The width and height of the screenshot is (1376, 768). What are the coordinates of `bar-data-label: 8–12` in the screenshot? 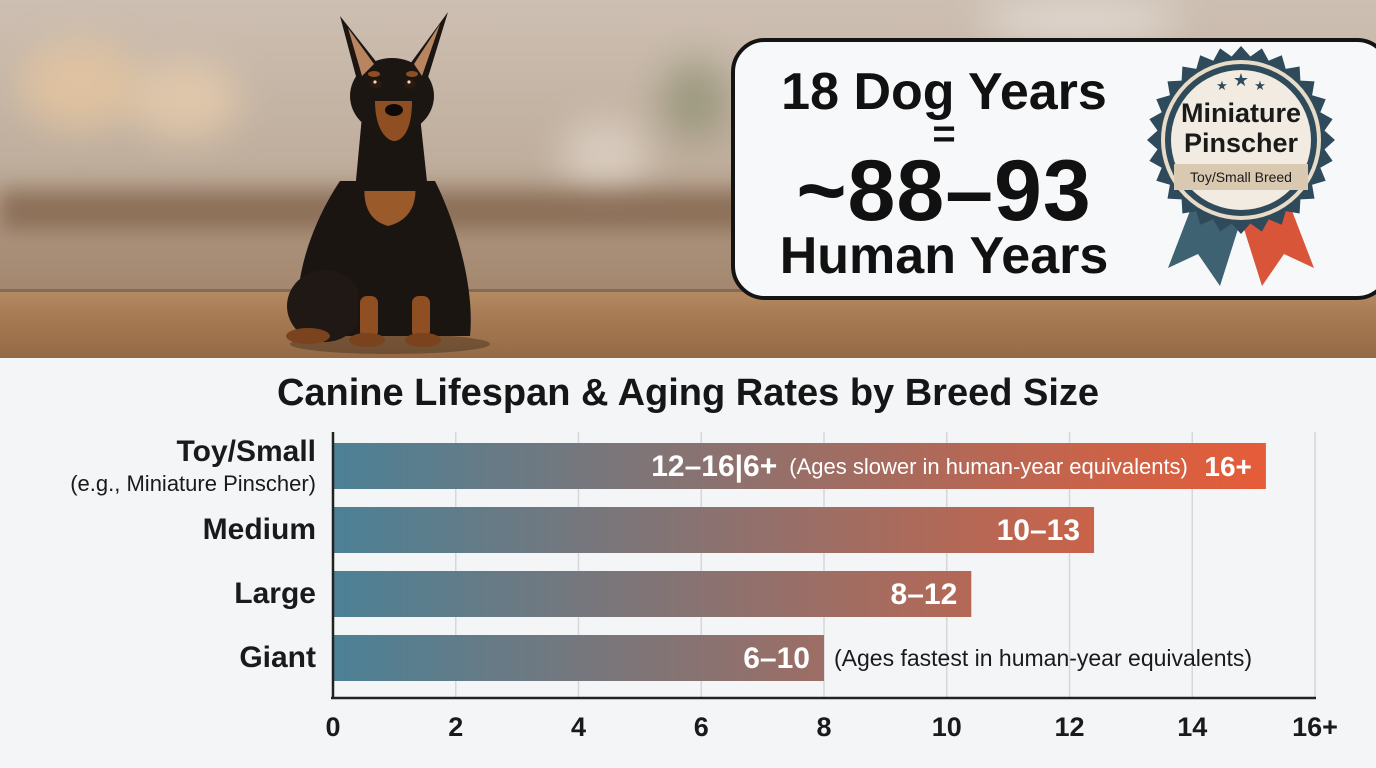 It's located at (924, 594).